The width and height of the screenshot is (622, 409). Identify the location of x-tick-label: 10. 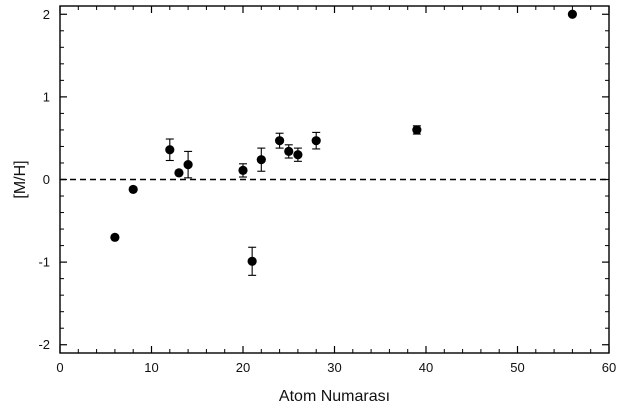
(151, 367).